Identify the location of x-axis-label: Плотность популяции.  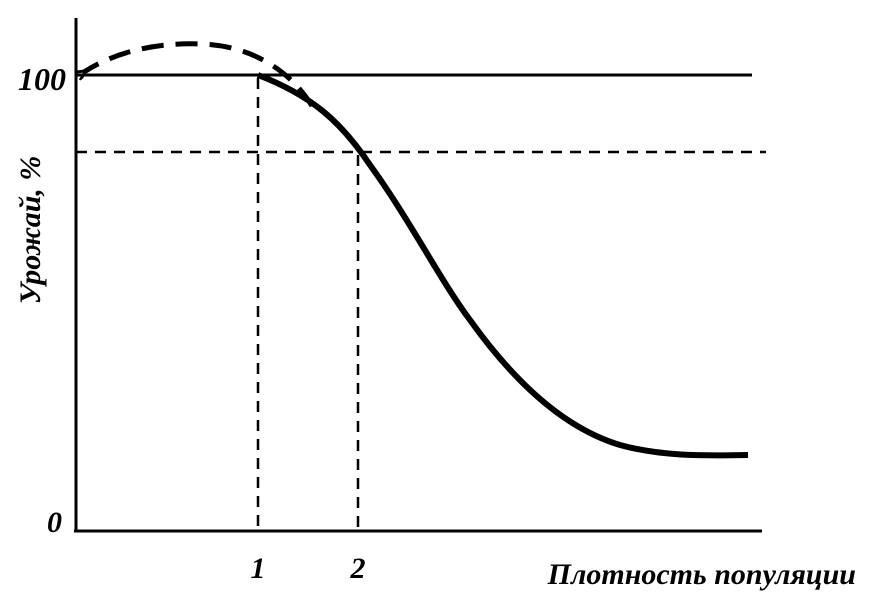
(701, 574).